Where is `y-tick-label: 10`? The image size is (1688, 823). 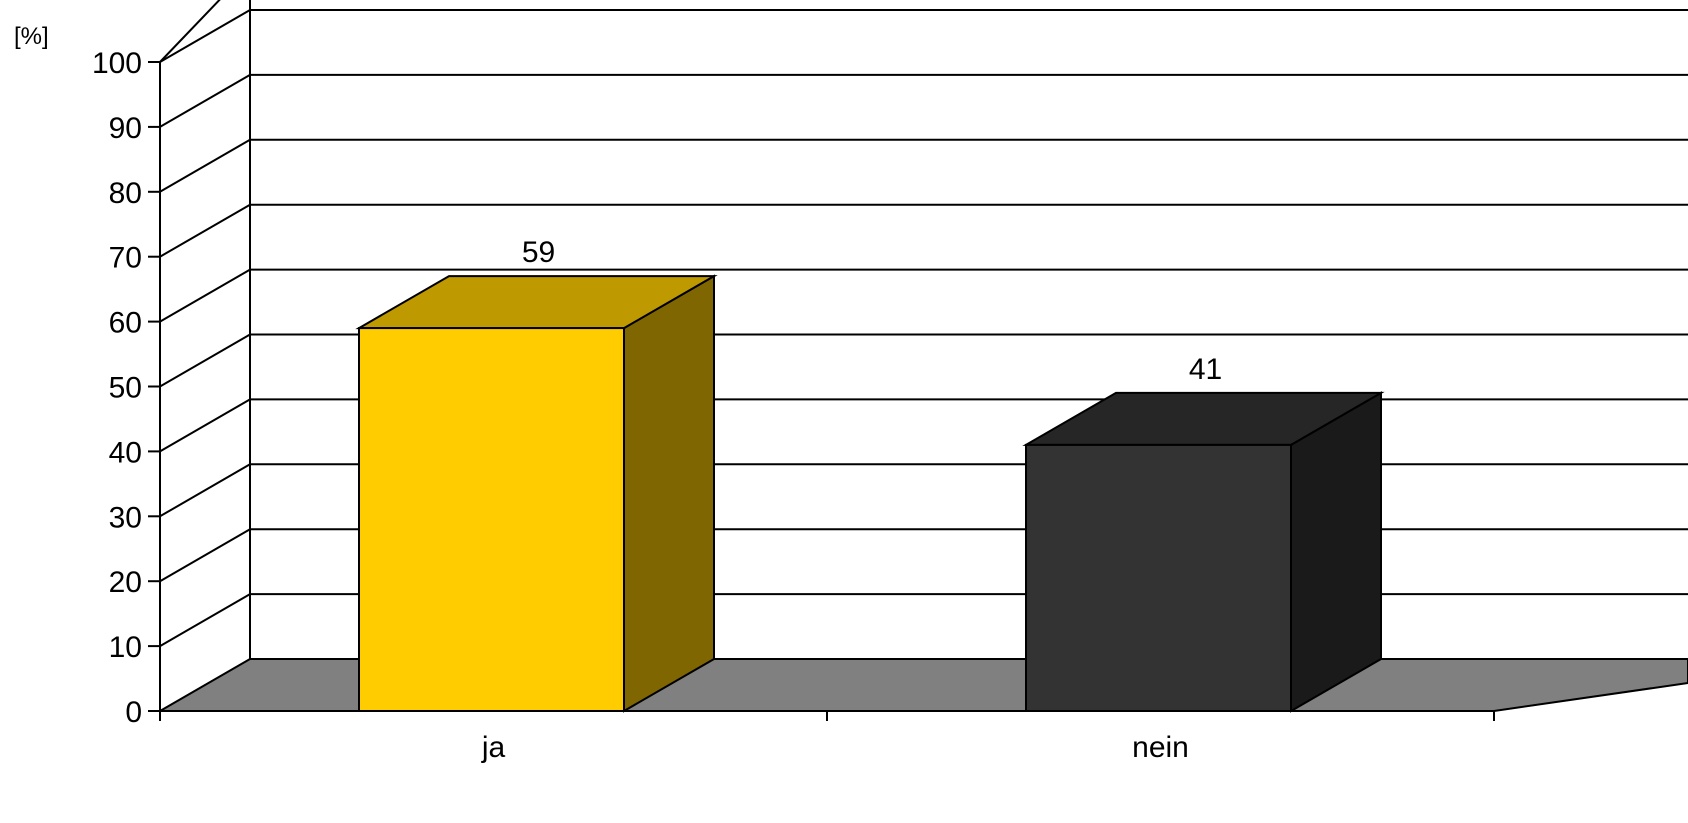
y-tick-label: 10 is located at coordinates (125, 647).